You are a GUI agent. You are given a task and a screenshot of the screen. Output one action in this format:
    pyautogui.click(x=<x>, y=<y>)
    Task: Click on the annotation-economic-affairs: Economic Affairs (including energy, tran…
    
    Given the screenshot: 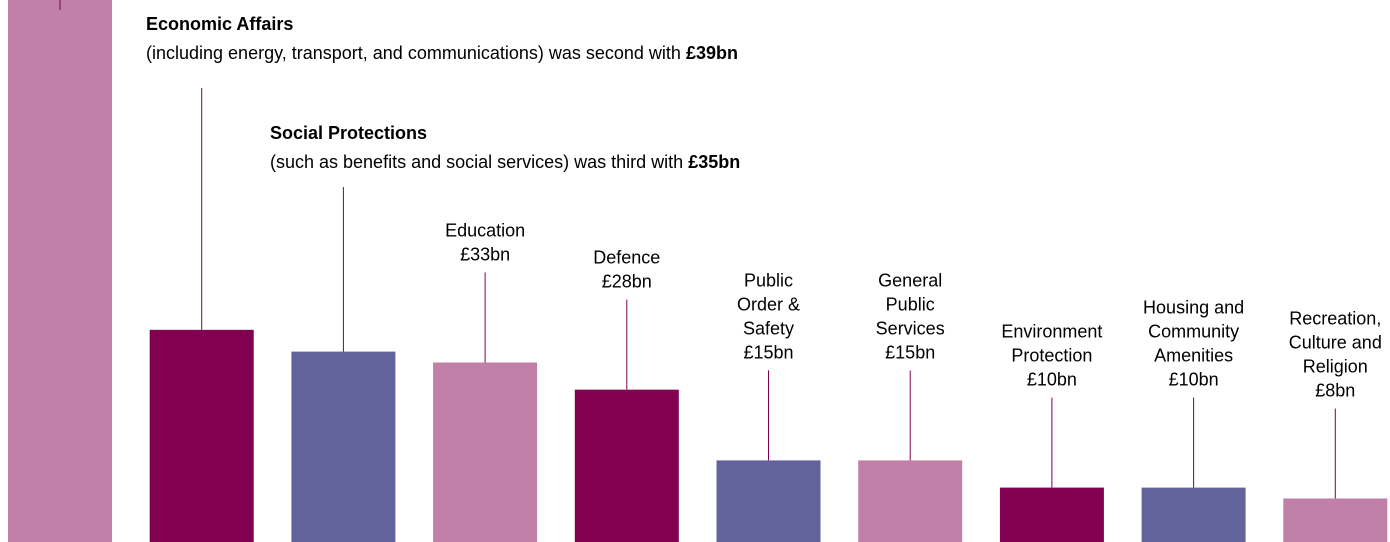 What is the action you would take?
    pyautogui.click(x=442, y=38)
    